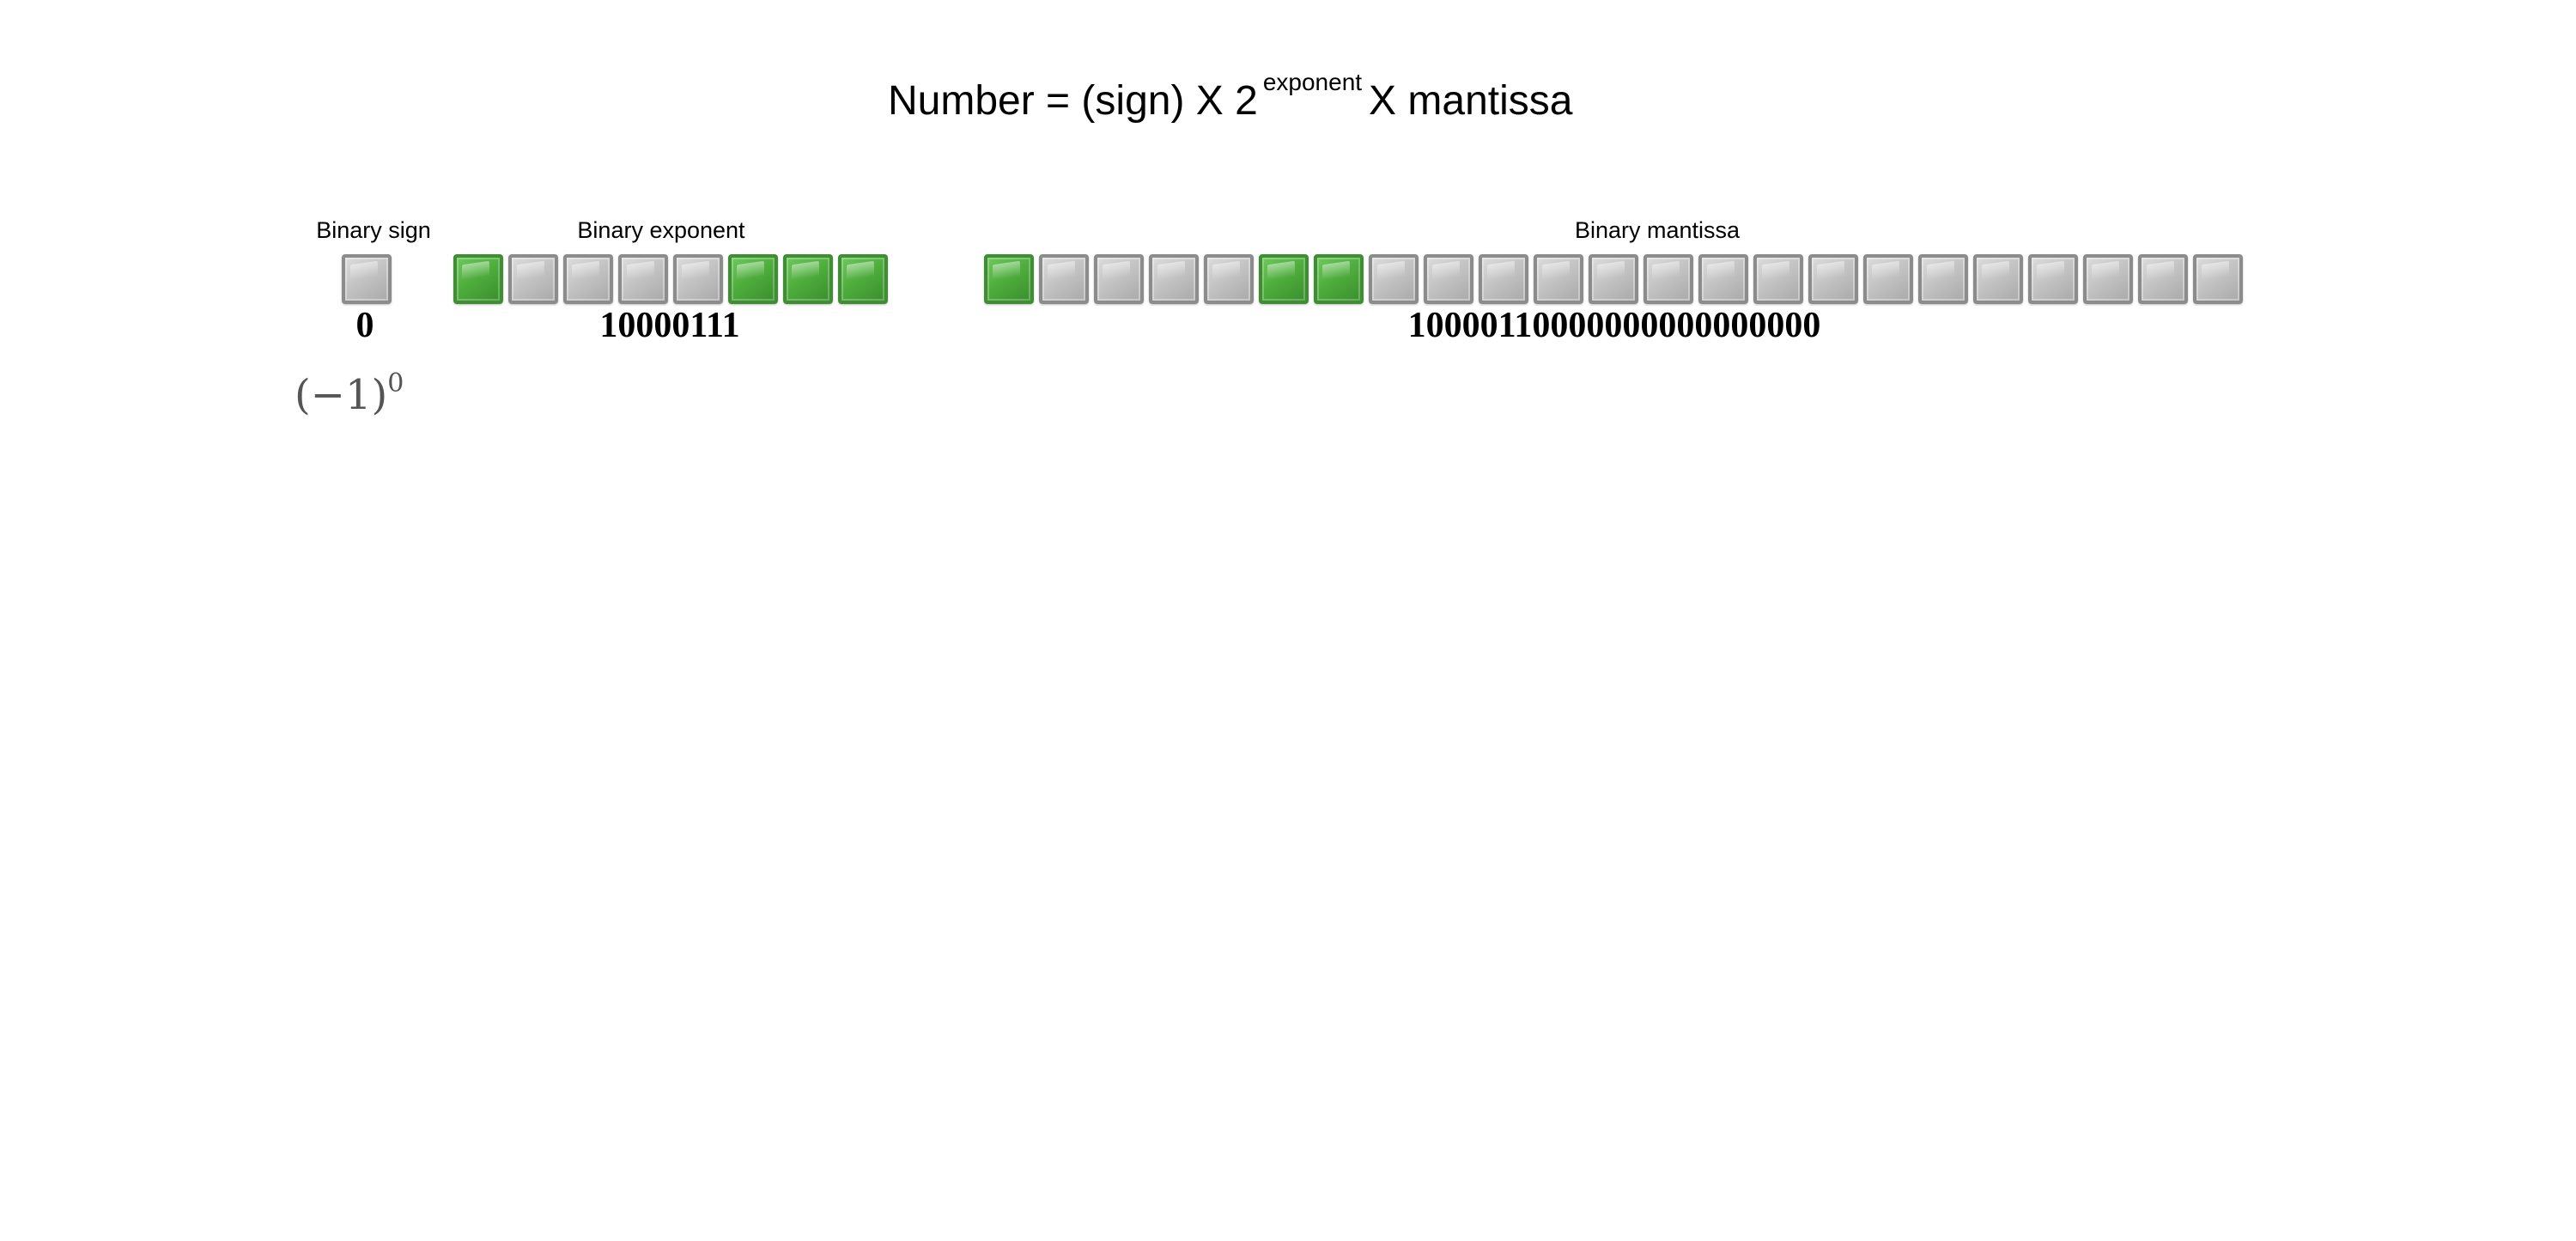 The height and width of the screenshot is (1241, 2576). I want to click on exponent-label: Binary exponent, so click(661, 230).